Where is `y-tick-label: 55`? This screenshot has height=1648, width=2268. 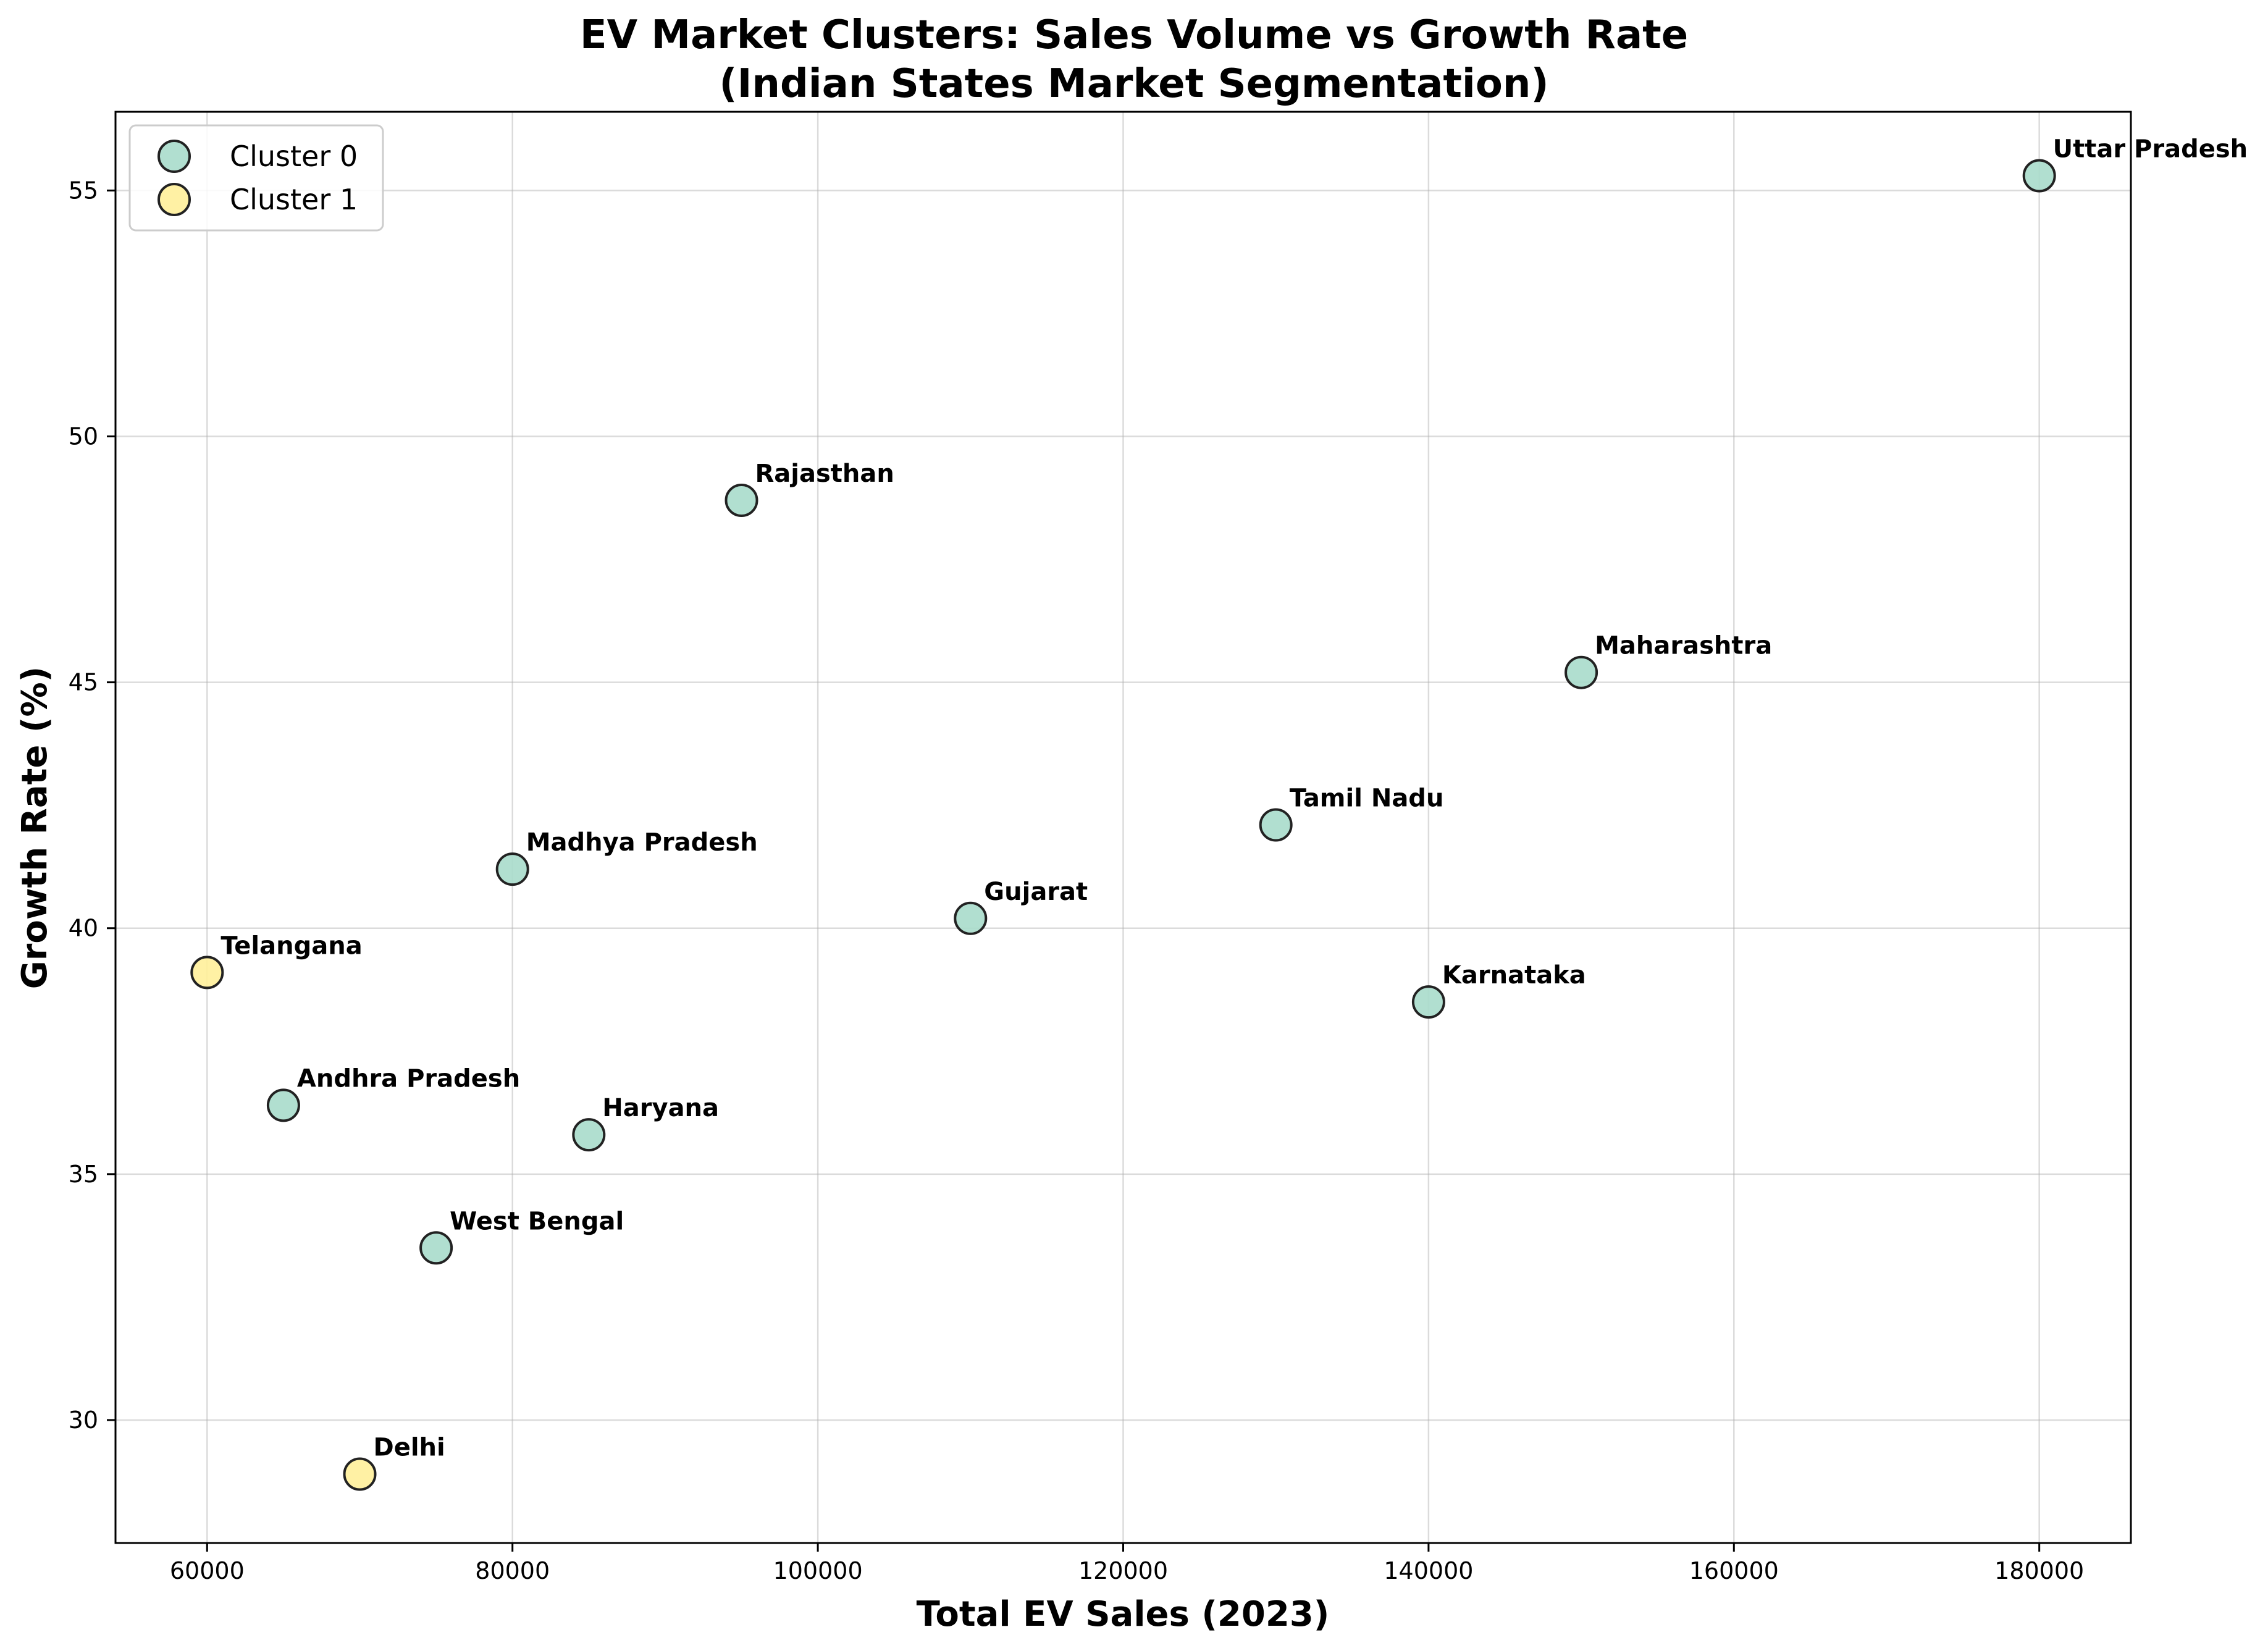 y-tick-label: 55 is located at coordinates (84, 190).